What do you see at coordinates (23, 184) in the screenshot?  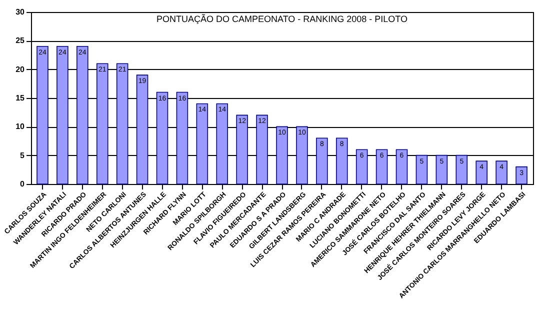 I see `y-tick-label: 0` at bounding box center [23, 184].